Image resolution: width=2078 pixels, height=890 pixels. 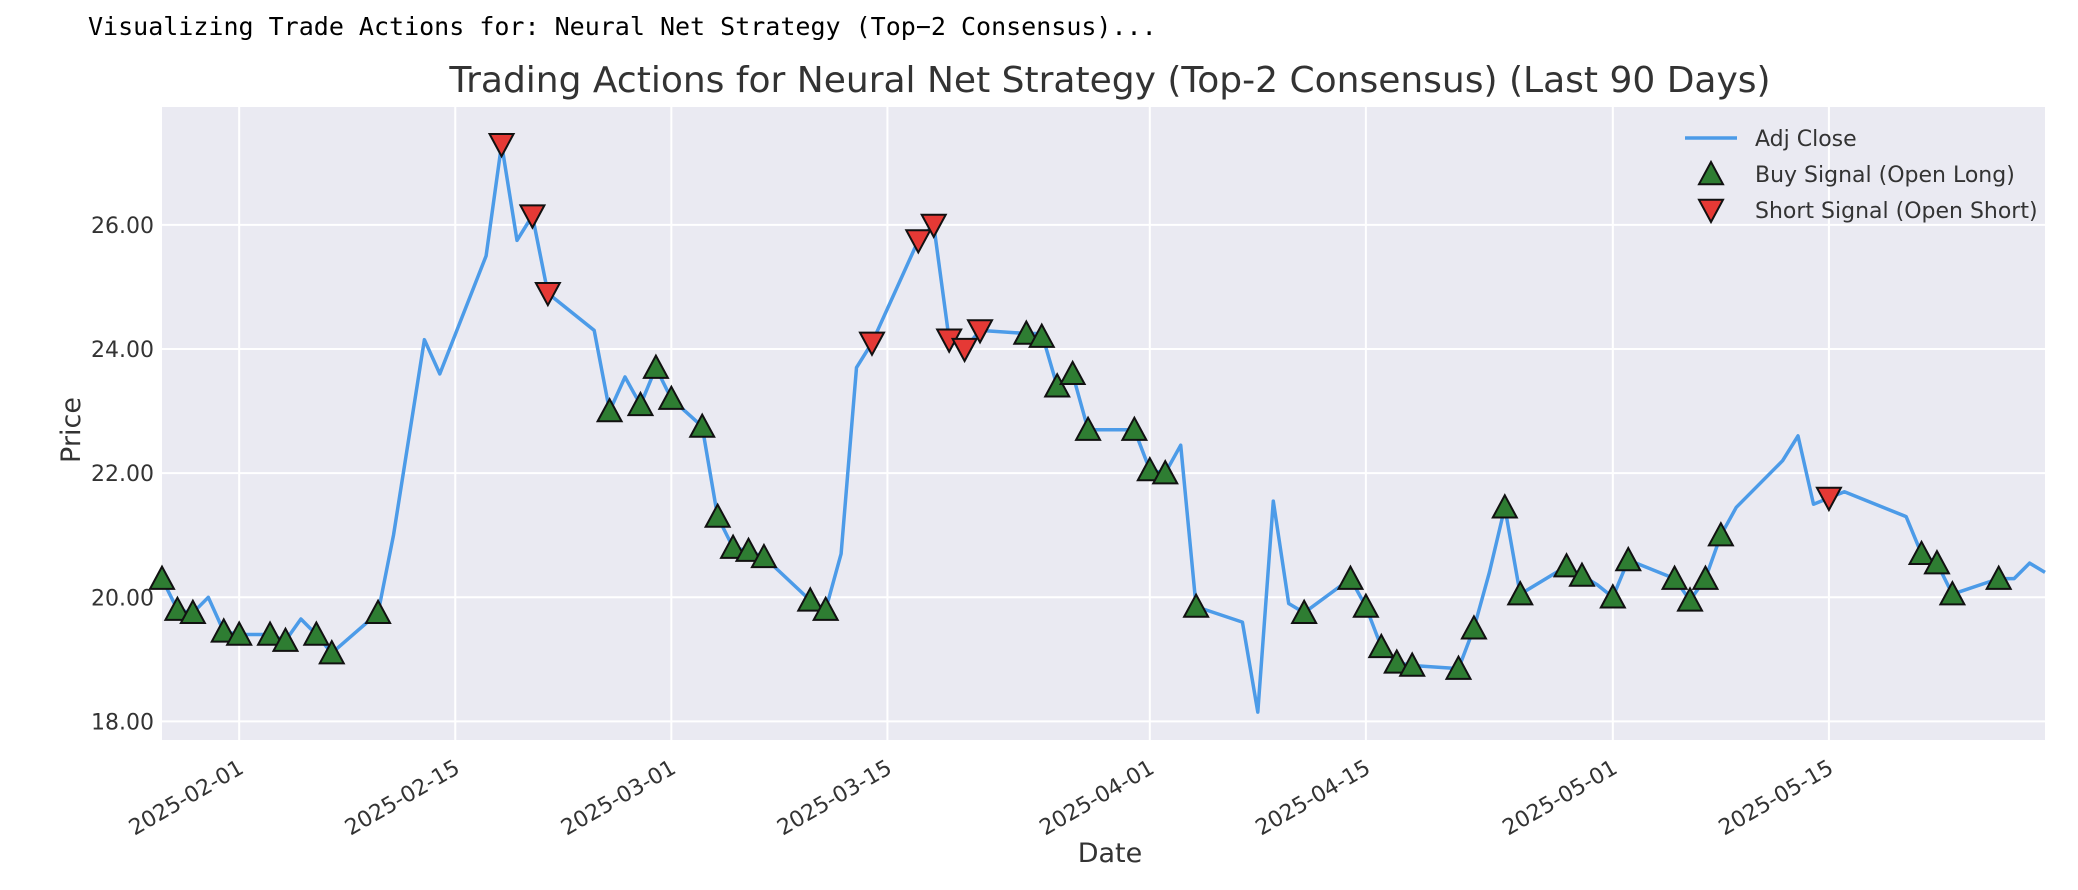 I want to click on legend-item-adj-close: Adj Close, so click(x=1806, y=139).